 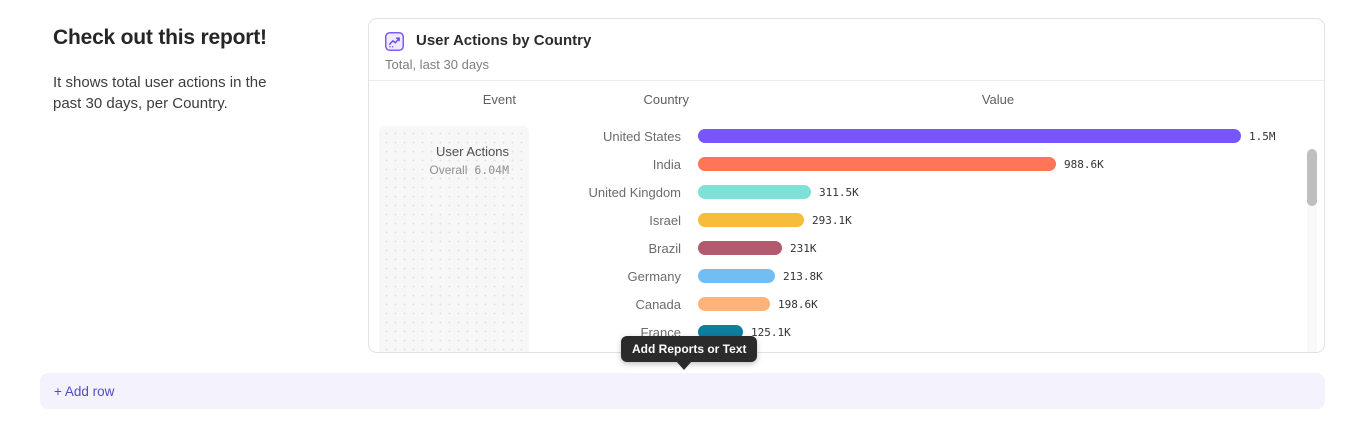 I want to click on chart-row: United Kingdom 311.5K, so click(x=836, y=192).